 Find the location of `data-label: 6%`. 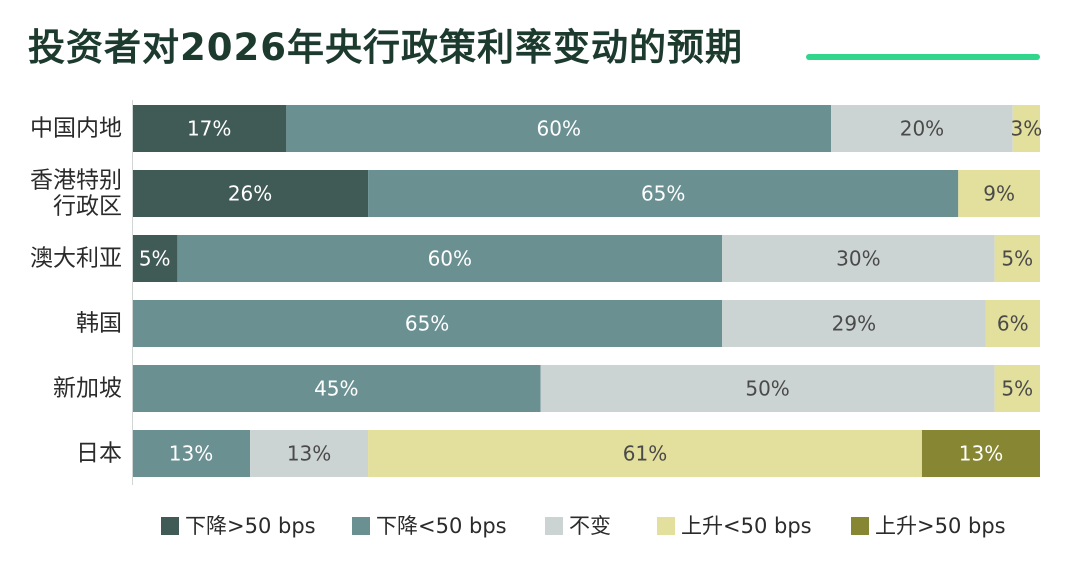

data-label: 6% is located at coordinates (1013, 324).